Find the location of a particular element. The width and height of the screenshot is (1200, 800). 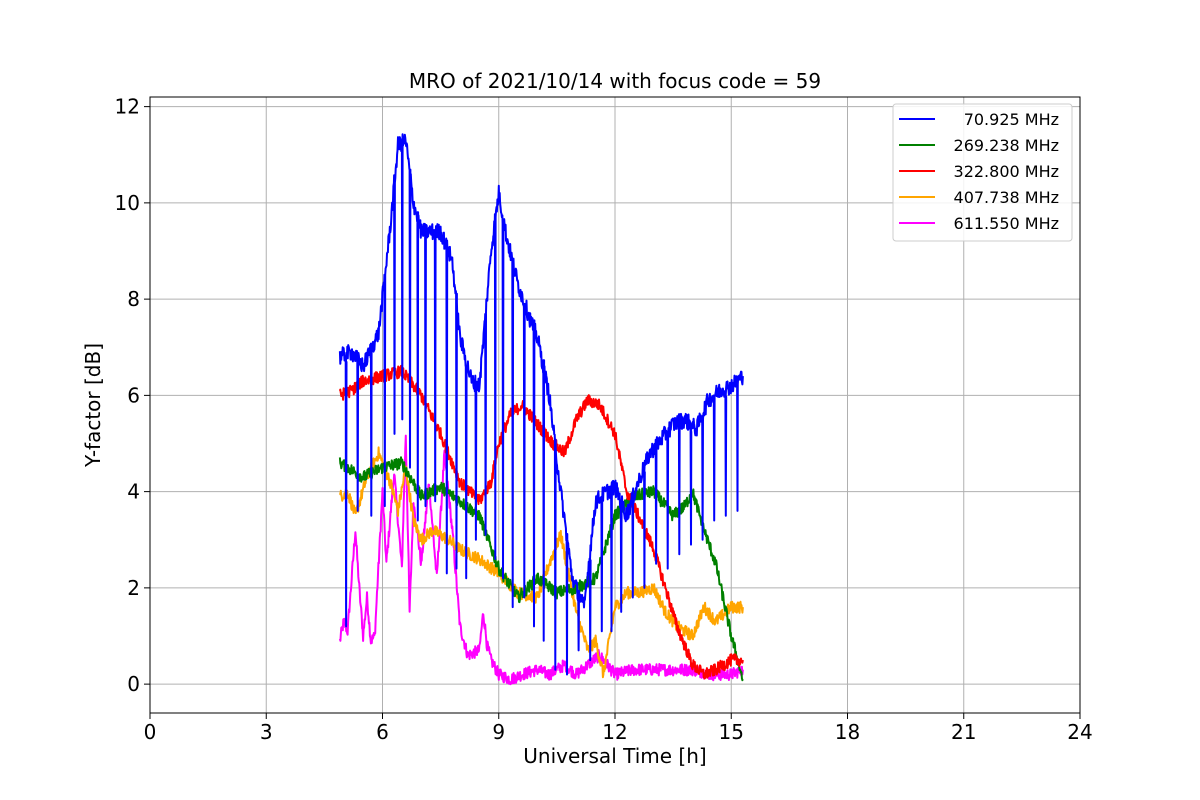

legend-box is located at coordinates (982, 172).